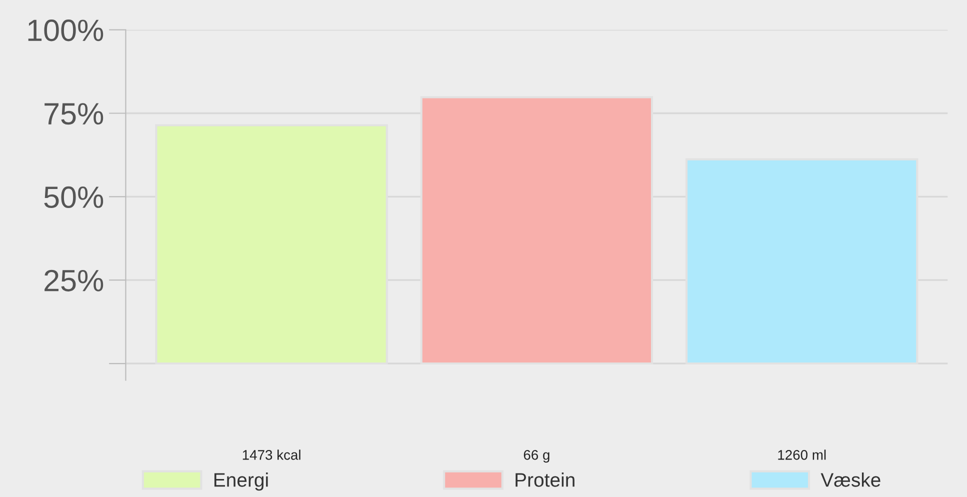  I want to click on y-tick-label: 50%, so click(74, 197).